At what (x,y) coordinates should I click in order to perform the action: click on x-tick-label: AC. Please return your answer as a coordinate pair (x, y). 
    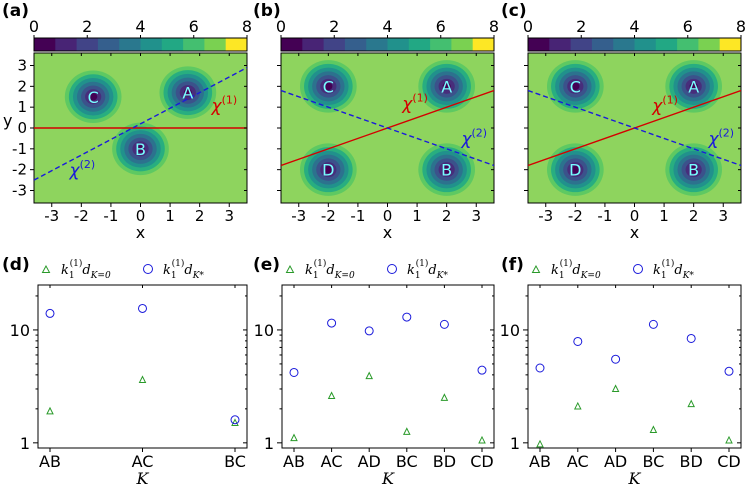
    Looking at the image, I should click on (143, 461).